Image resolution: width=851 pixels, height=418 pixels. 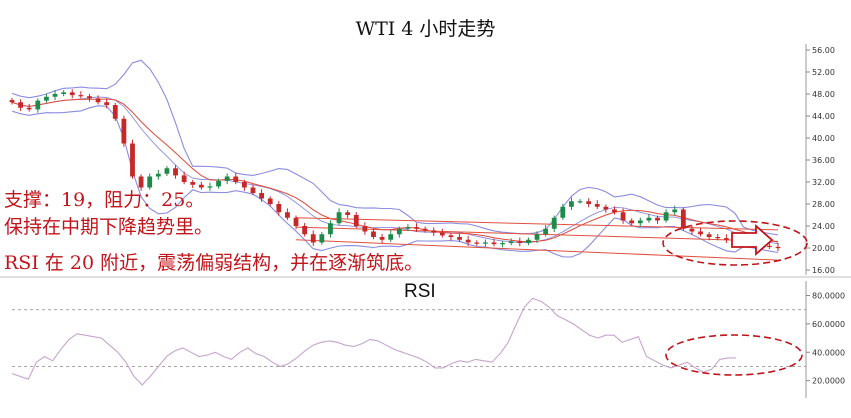 I want to click on price-tick-label: 48.00, so click(x=823, y=94).